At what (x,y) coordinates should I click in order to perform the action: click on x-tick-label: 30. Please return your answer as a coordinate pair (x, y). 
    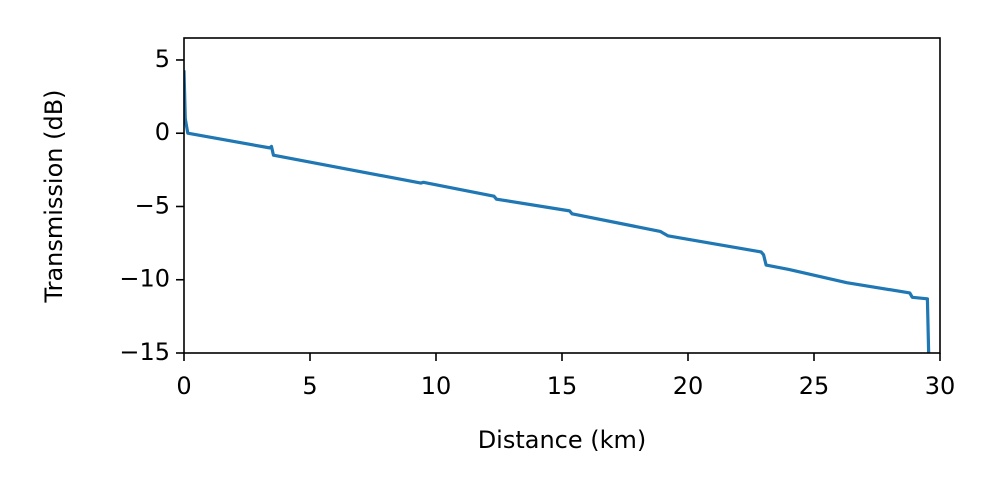
    Looking at the image, I should click on (940, 386).